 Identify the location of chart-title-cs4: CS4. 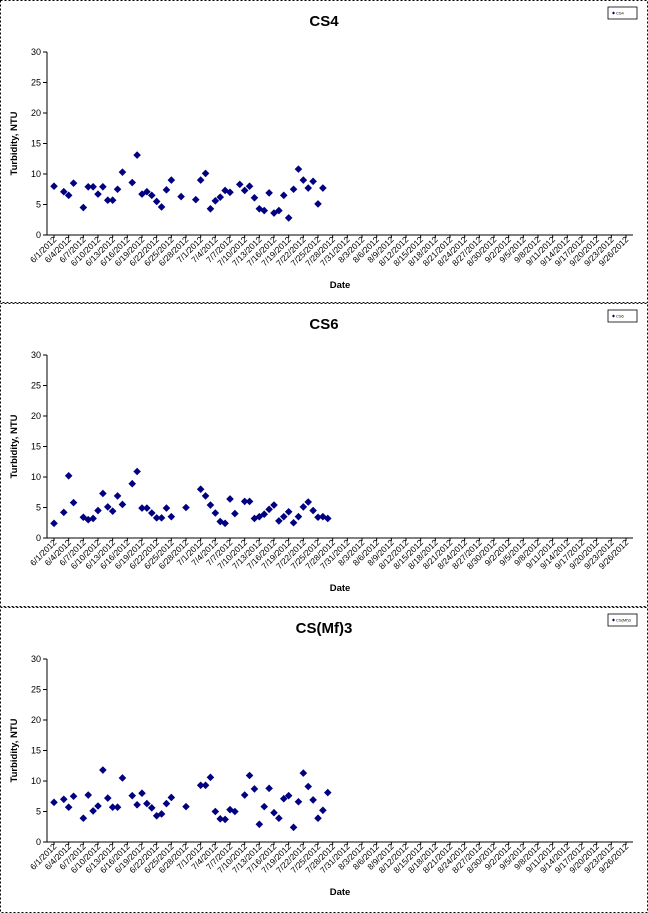
(324, 21).